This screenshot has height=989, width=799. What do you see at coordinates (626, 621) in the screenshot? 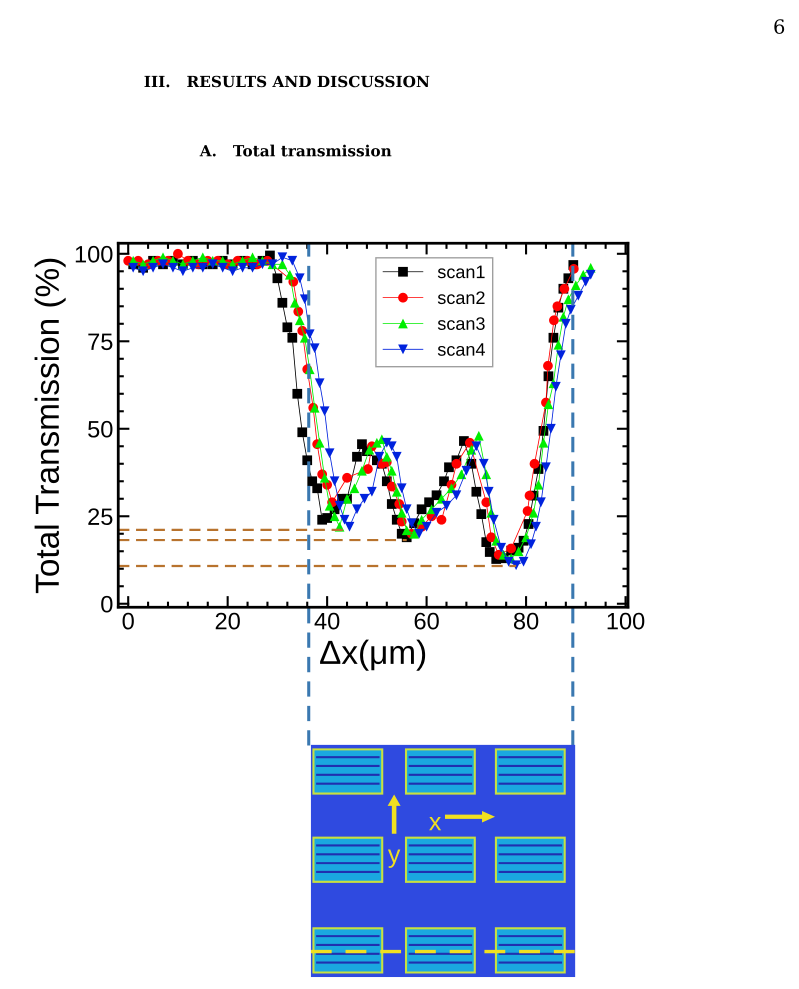
I see `x-tick-label: 100` at bounding box center [626, 621].